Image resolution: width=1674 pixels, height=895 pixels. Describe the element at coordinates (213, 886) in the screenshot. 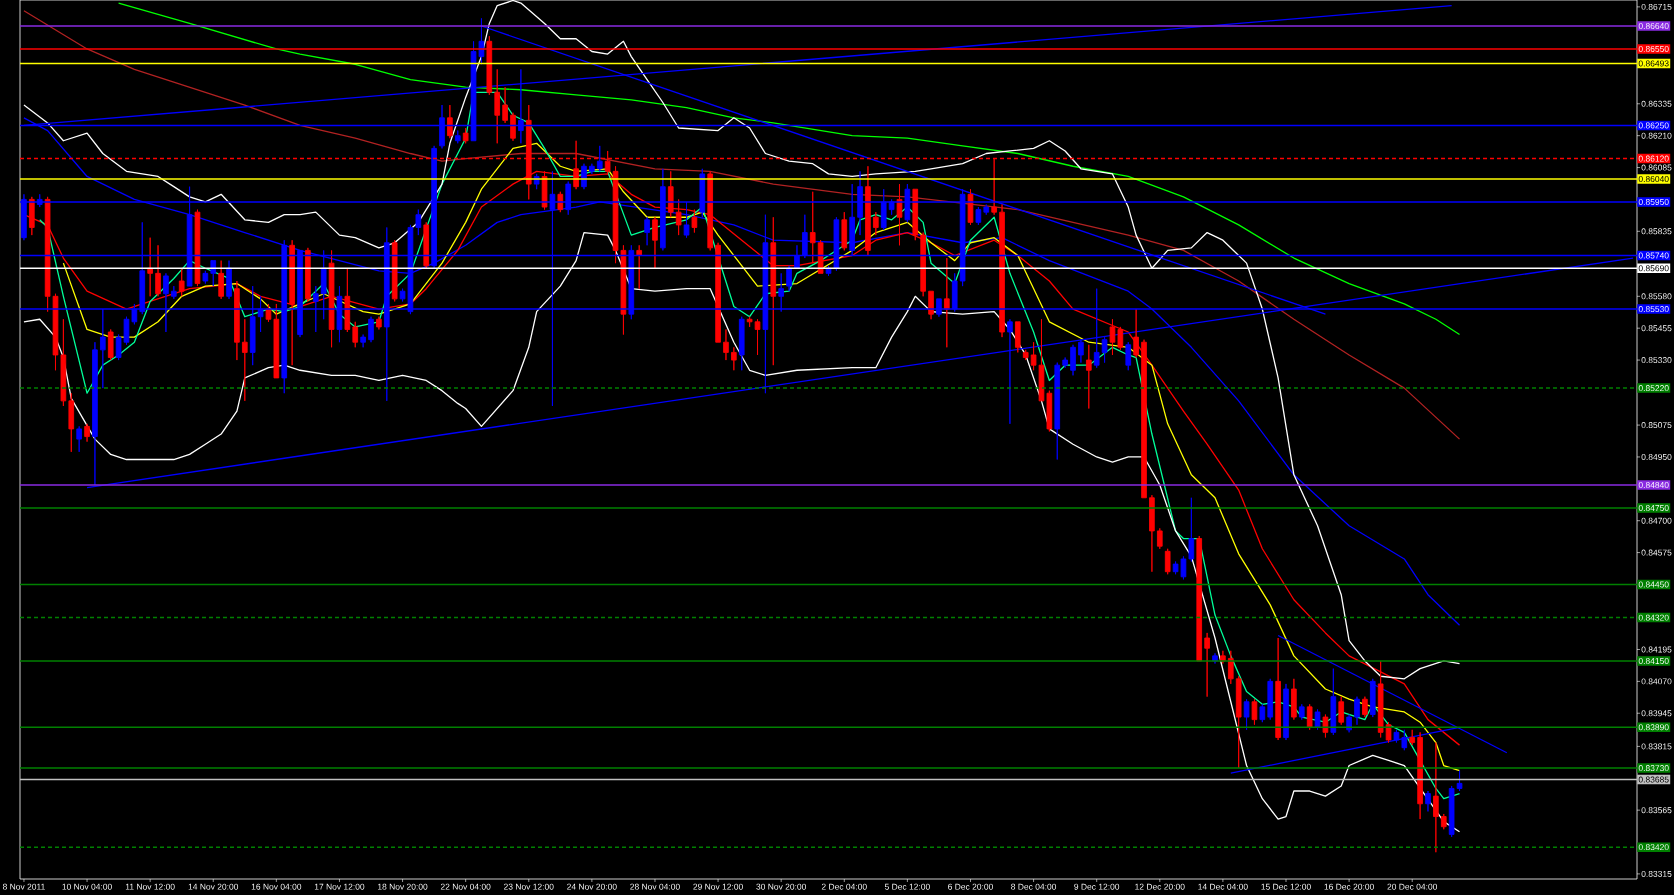

I see `x-tick-label: 14 Nov 20:00` at that location.